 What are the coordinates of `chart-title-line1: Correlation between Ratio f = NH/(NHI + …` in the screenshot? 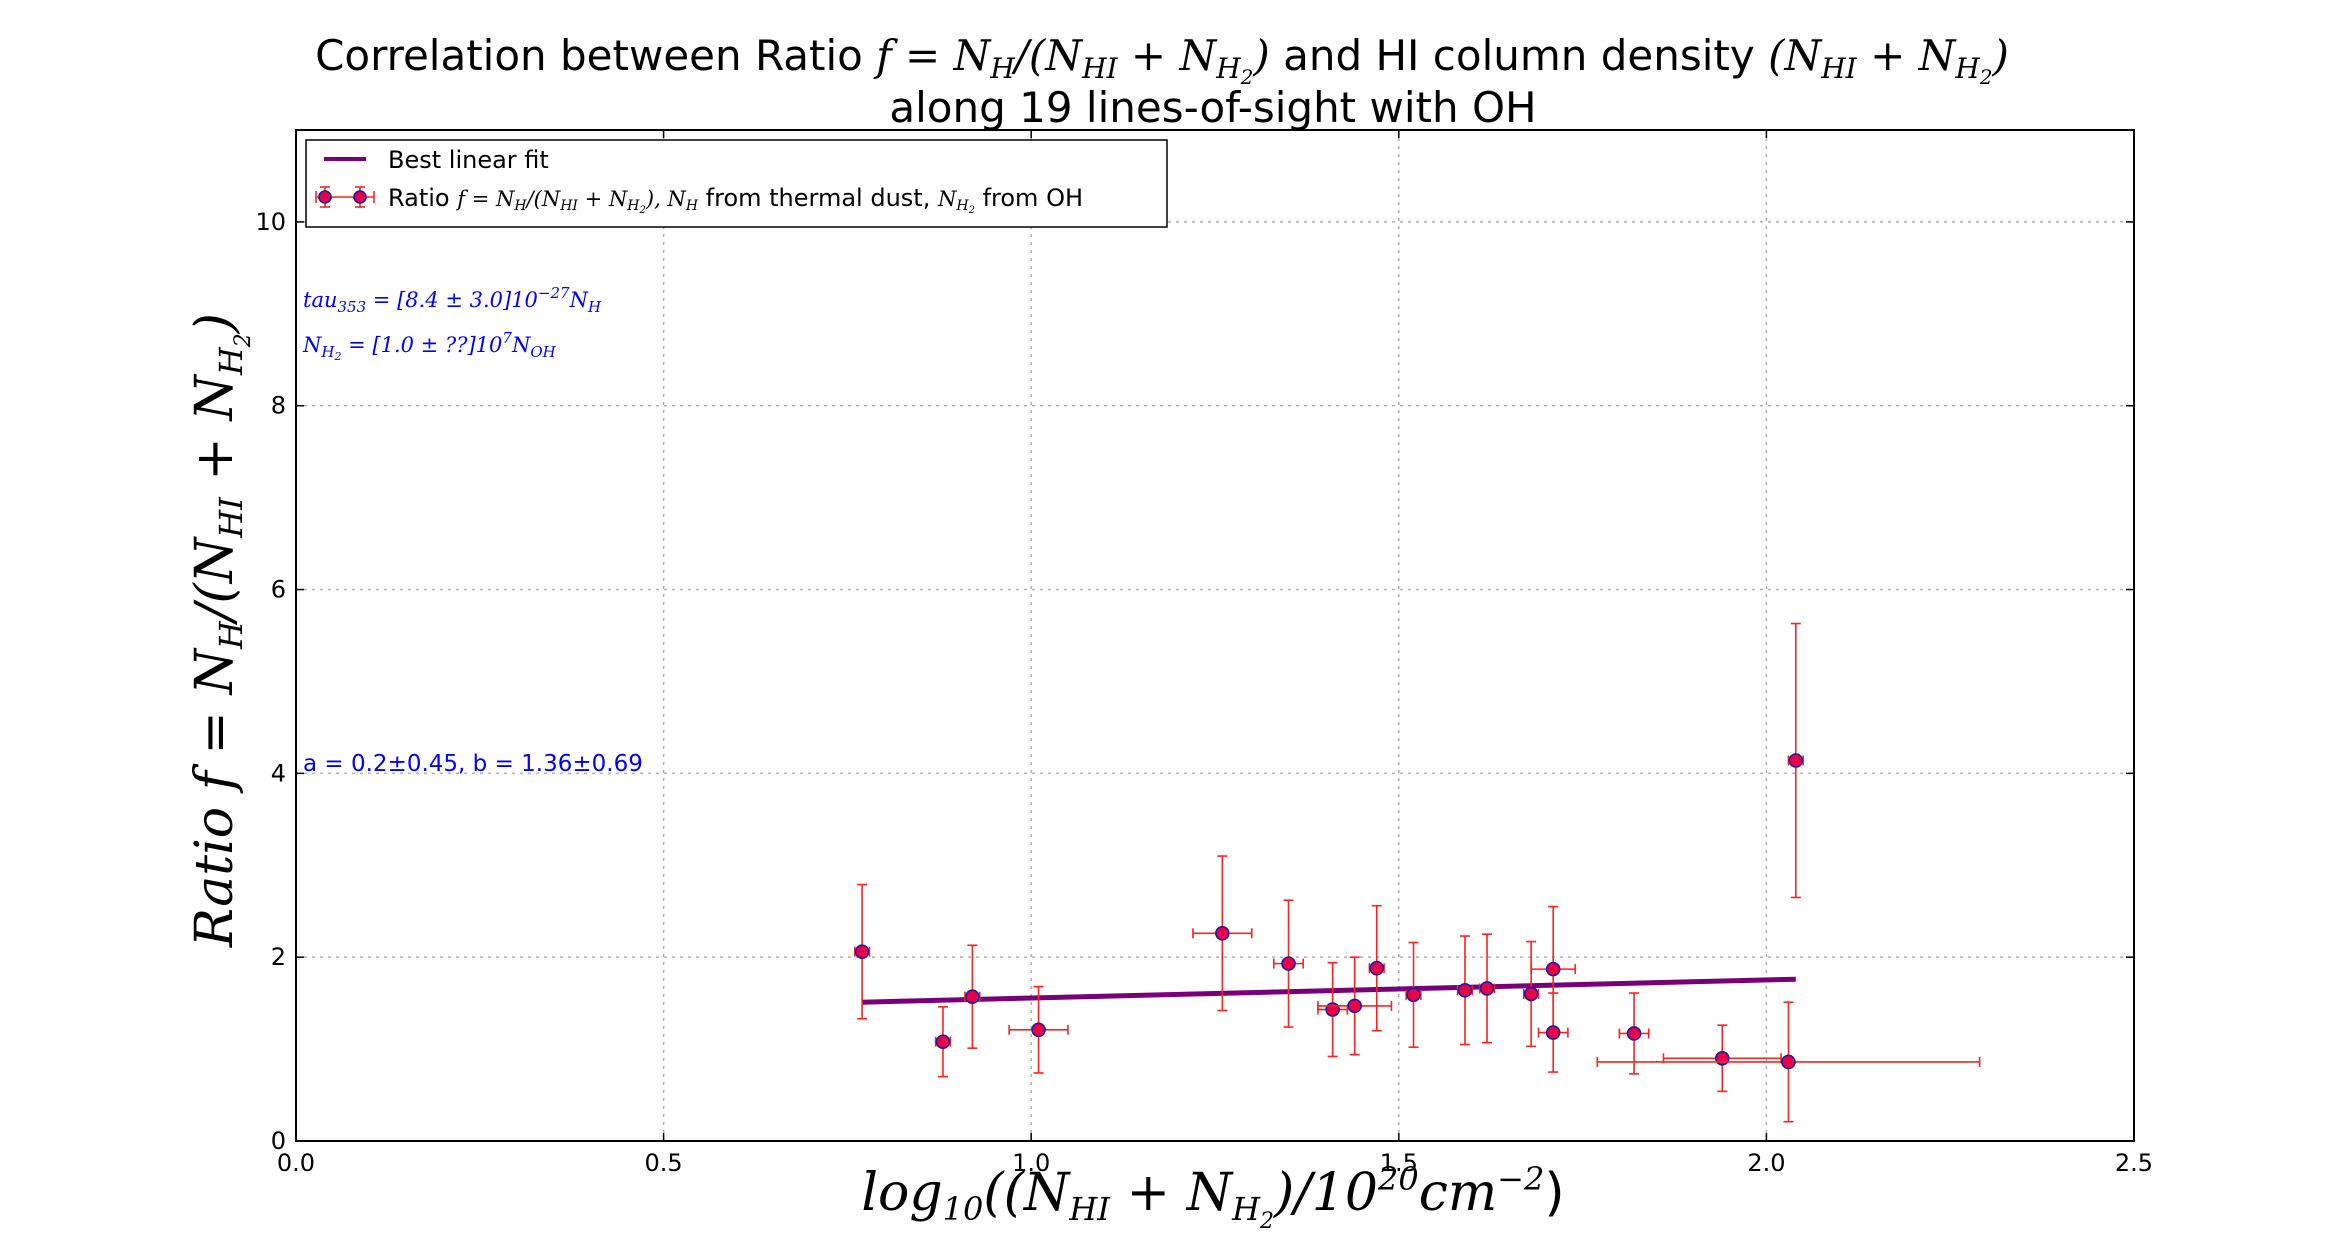 It's located at (1162, 60).